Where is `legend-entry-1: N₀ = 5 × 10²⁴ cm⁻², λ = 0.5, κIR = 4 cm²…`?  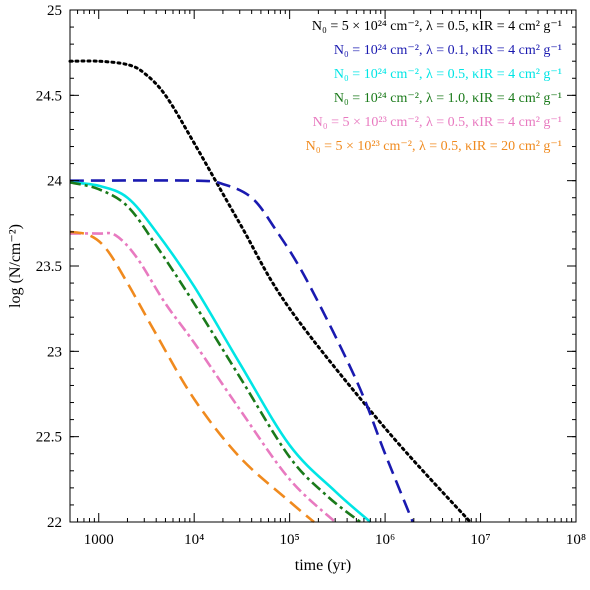
legend-entry-1: N₀ = 5 × 10²⁴ cm⁻², λ = 0.5, κIR = 4 cm²… is located at coordinates (437, 26).